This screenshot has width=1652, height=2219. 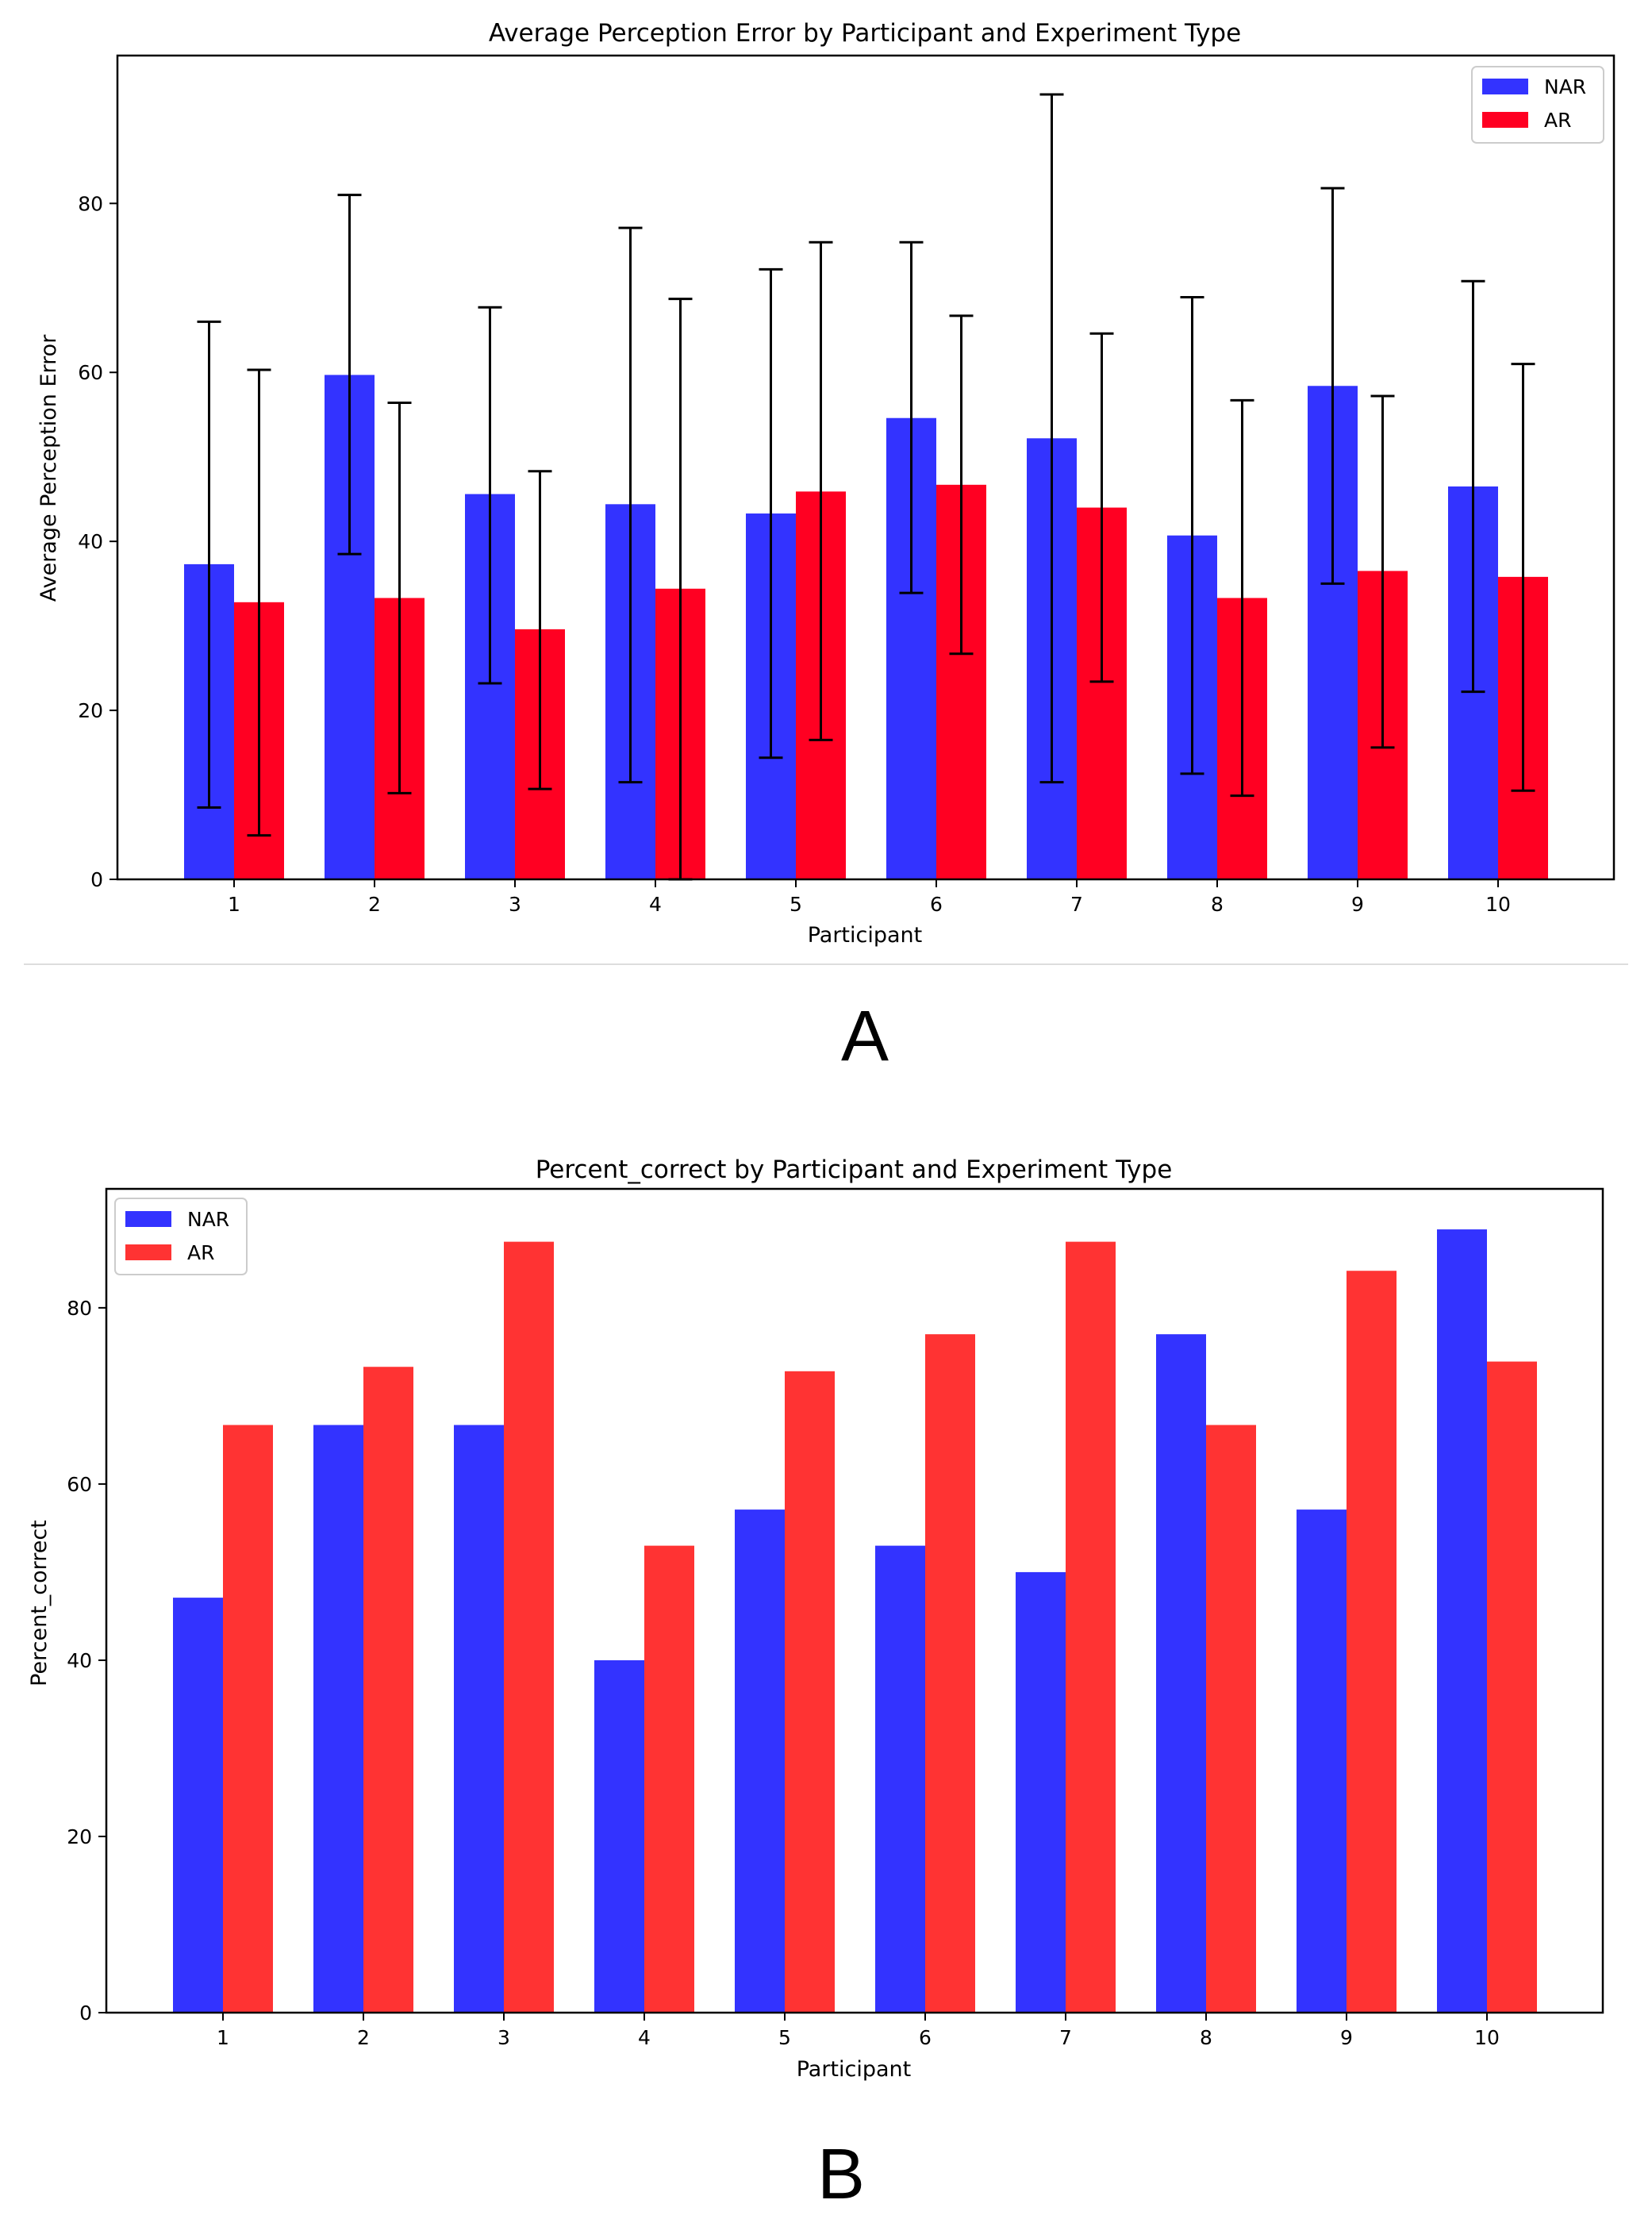 I want to click on chart-a-xtick-label: 8, so click(x=1217, y=904).